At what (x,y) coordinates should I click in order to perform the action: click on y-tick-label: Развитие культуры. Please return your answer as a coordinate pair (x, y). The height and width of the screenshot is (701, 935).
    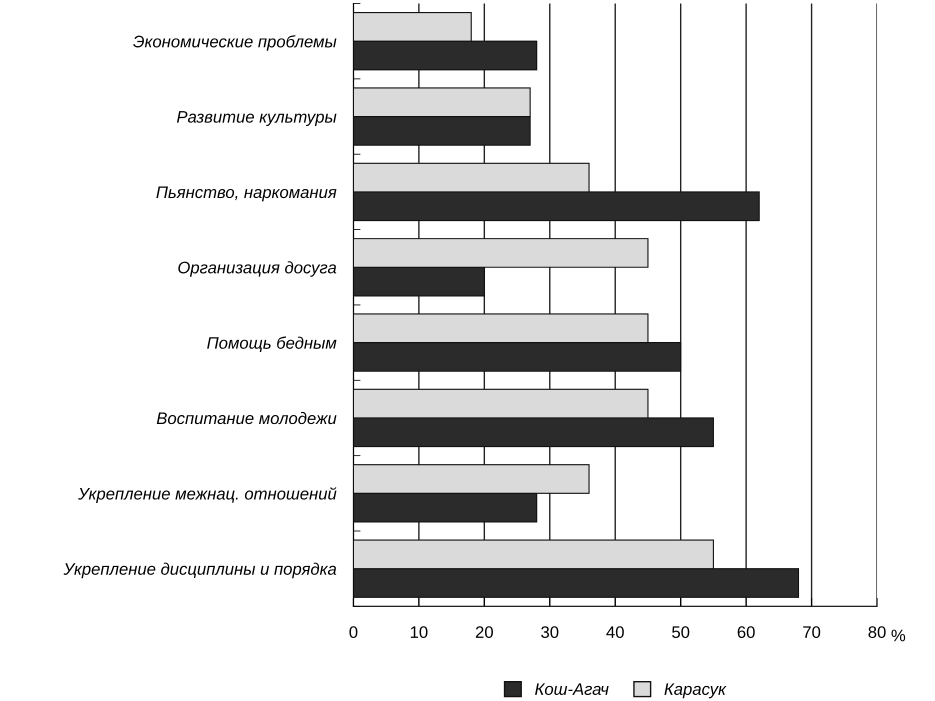
    Looking at the image, I should click on (256, 118).